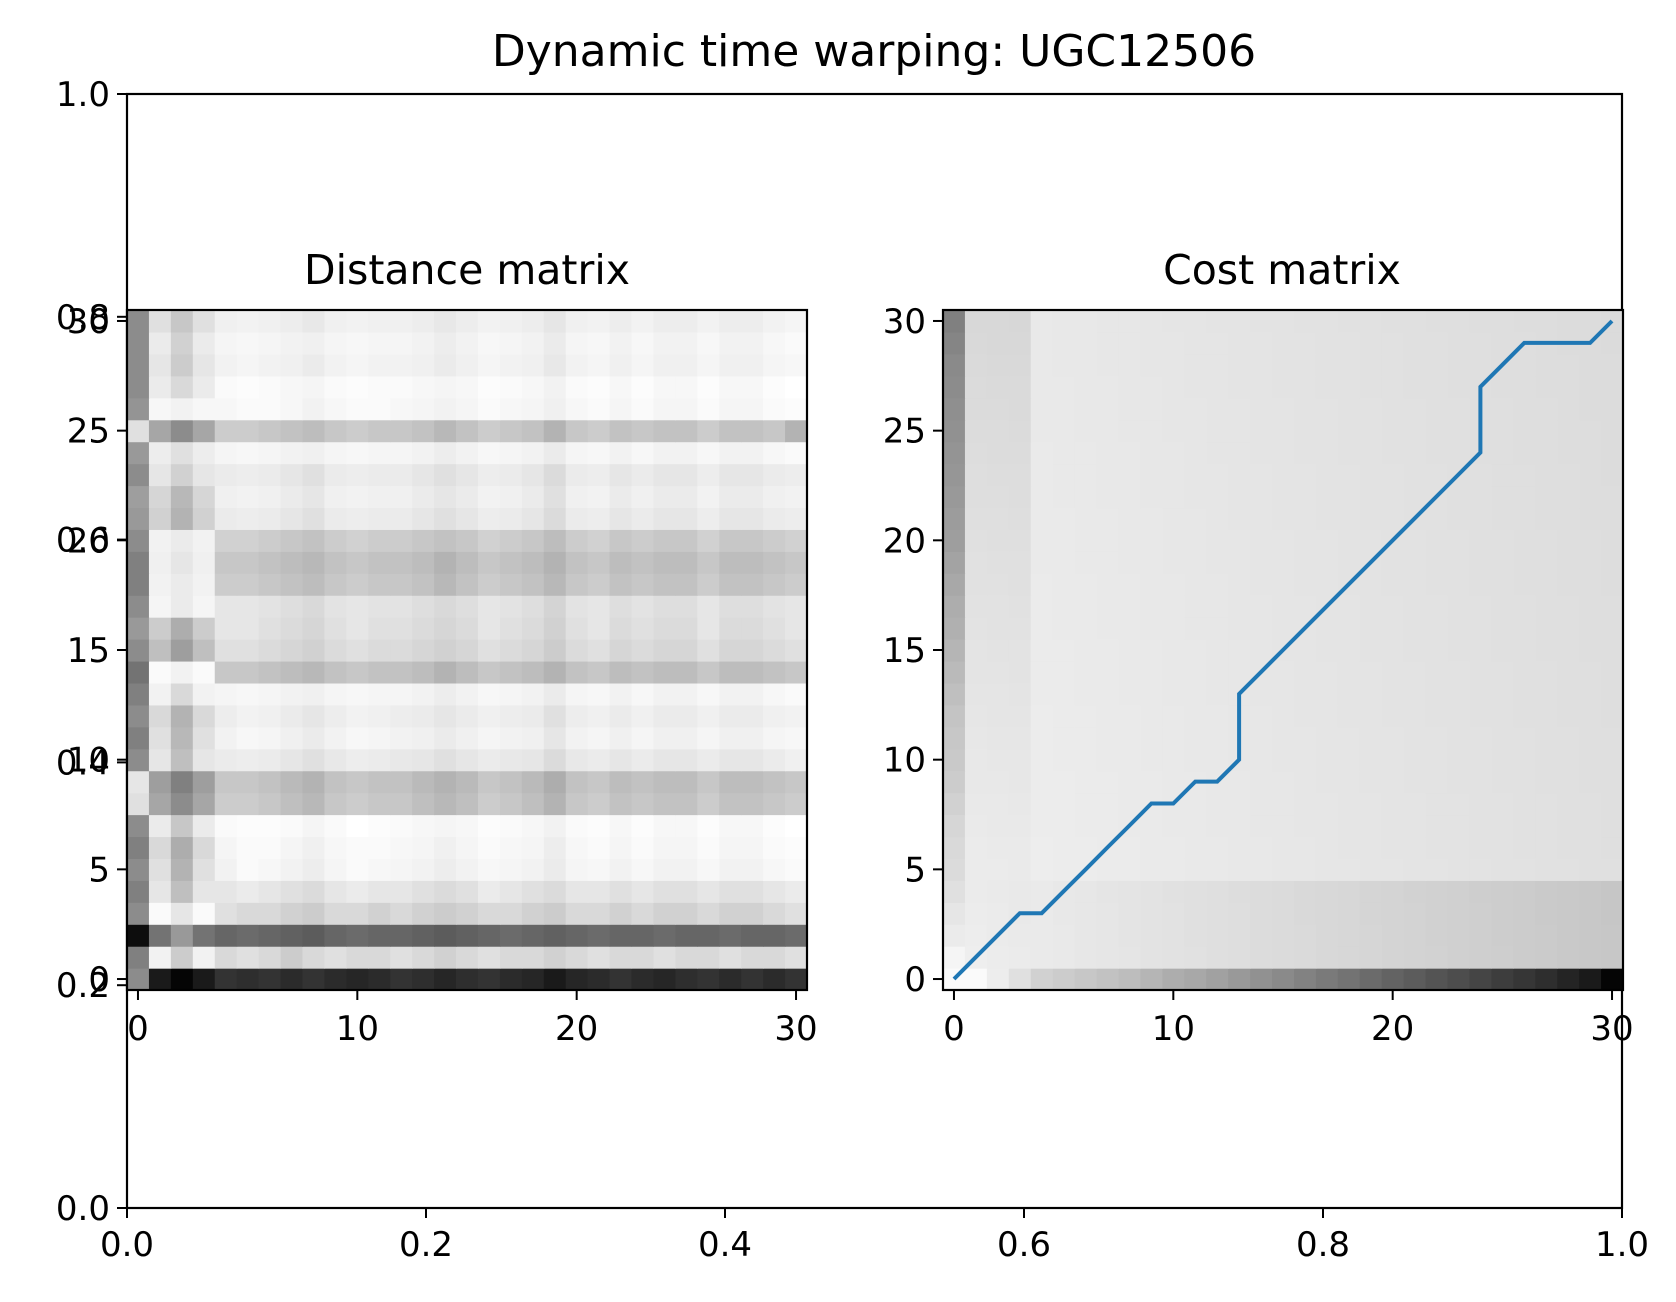 The image size is (1676, 1302). Describe the element at coordinates (1323, 1245) in the screenshot. I see `outer-x-tick-label: 0.8` at that location.